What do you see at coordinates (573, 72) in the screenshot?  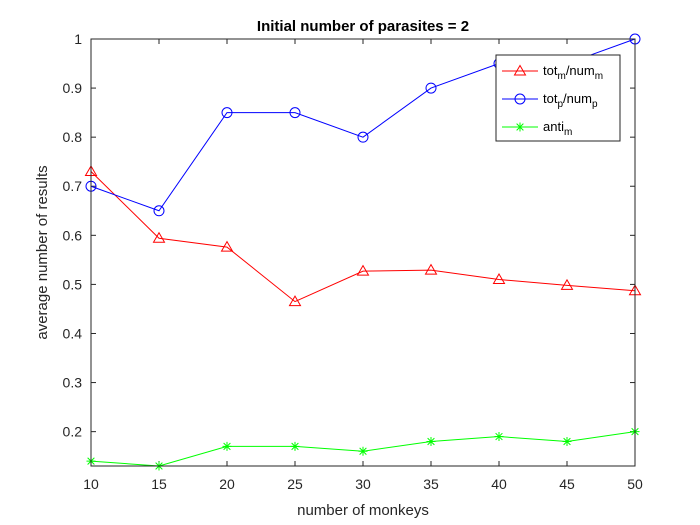 I see `legend-label: totm/numm` at bounding box center [573, 72].